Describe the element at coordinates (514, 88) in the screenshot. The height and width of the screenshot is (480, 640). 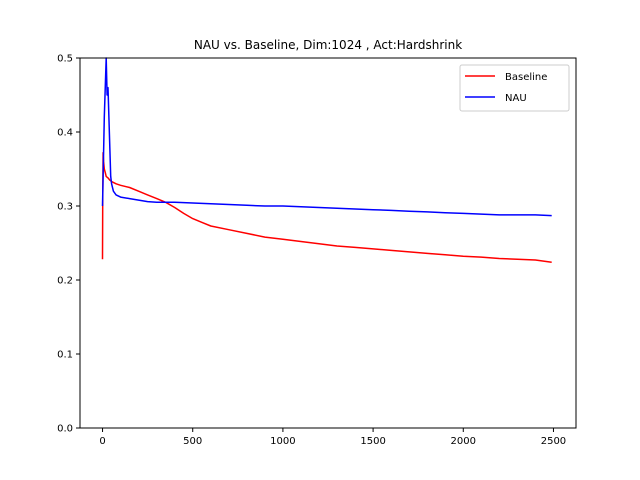
I see `legend: Baseline NAU` at that location.